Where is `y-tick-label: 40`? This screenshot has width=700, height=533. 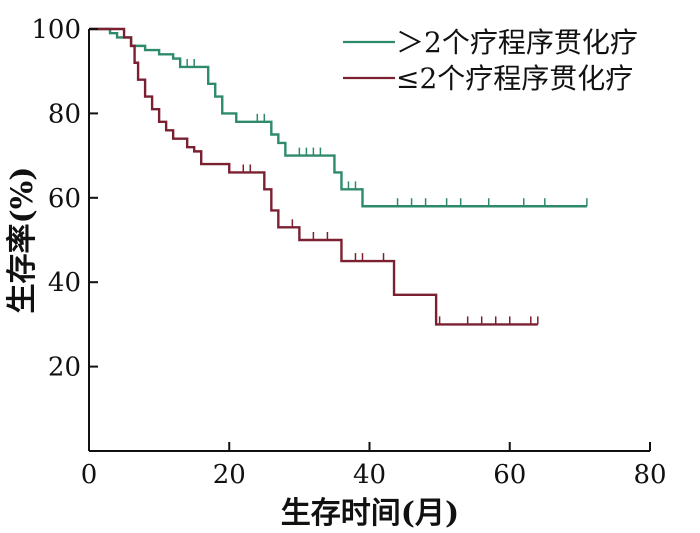
y-tick-label: 40 is located at coordinates (64, 283).